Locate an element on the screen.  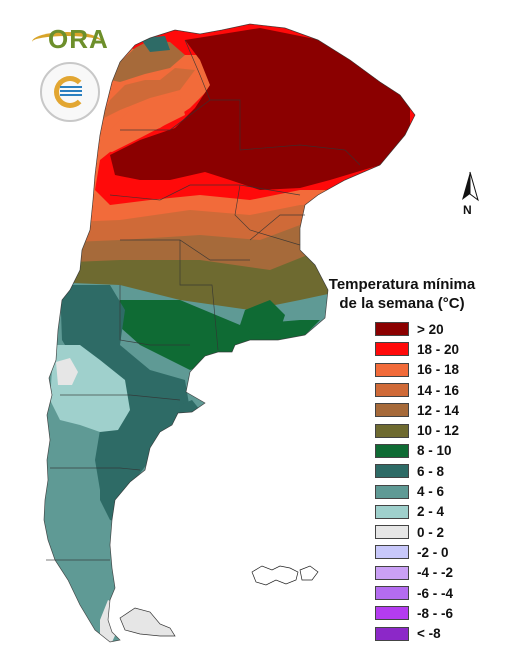
seal-ring is located at coordinates (70, 92).